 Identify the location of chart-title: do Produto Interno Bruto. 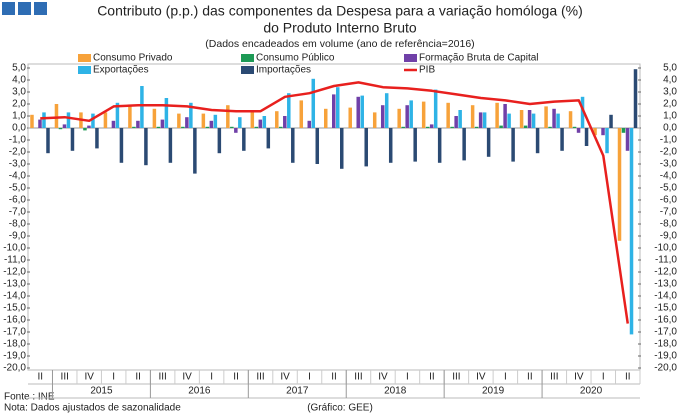
(340, 28).